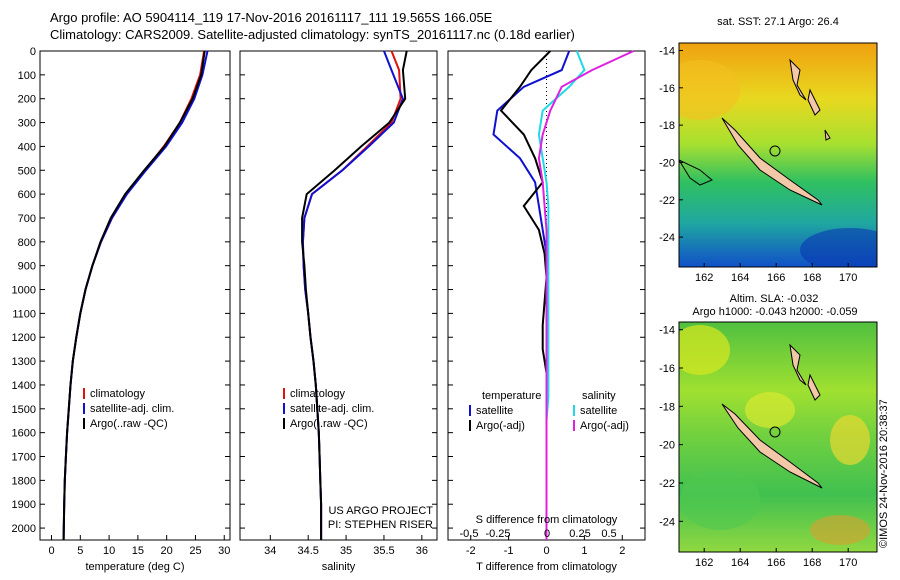 The image size is (900, 580). I want to click on x-tick-label: 0, so click(546, 551).